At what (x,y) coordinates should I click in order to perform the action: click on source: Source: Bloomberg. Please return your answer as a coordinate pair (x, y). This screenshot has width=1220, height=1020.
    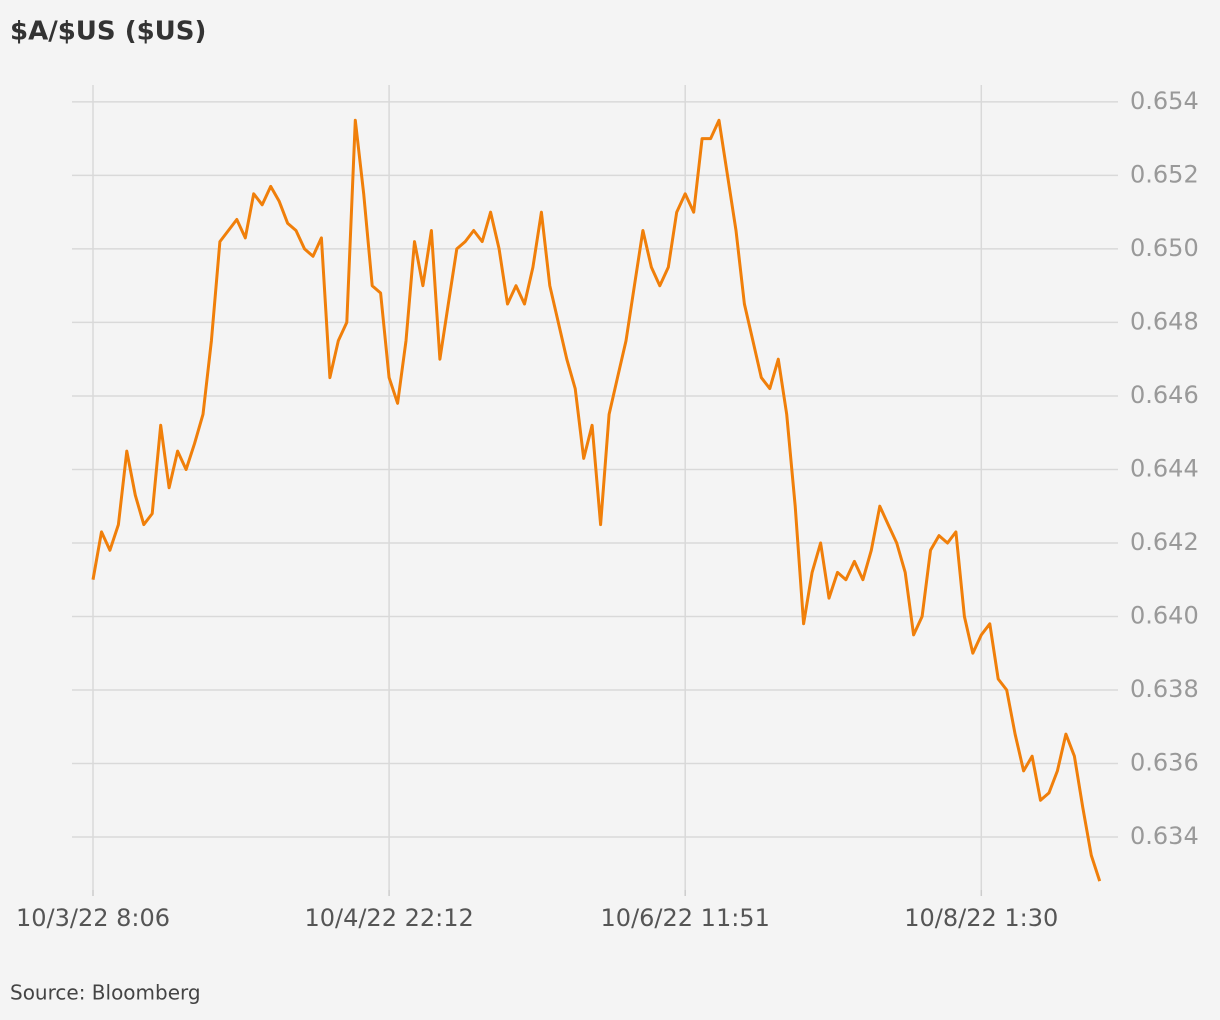
    Looking at the image, I should click on (105, 993).